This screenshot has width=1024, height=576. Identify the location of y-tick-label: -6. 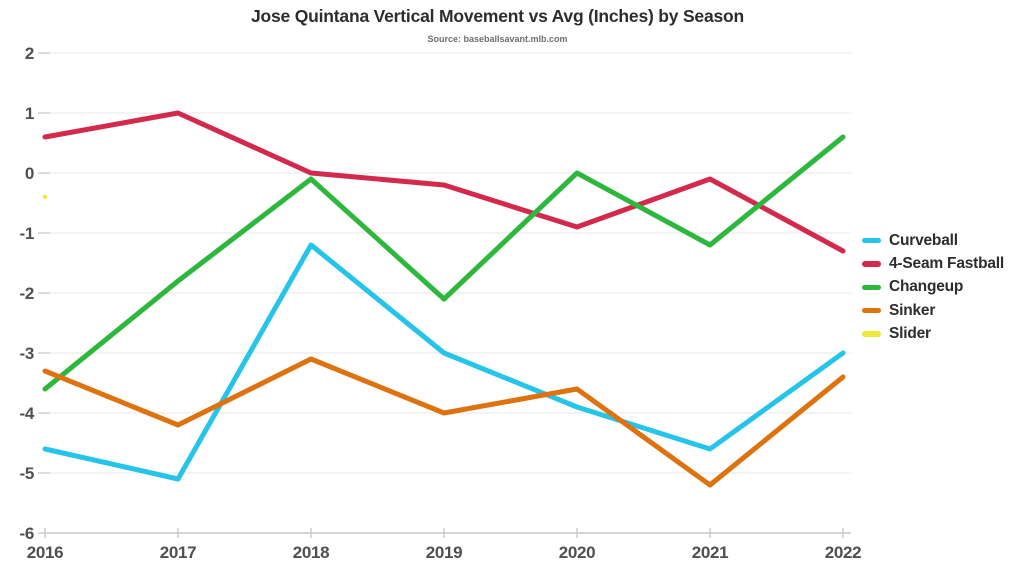
(26, 533).